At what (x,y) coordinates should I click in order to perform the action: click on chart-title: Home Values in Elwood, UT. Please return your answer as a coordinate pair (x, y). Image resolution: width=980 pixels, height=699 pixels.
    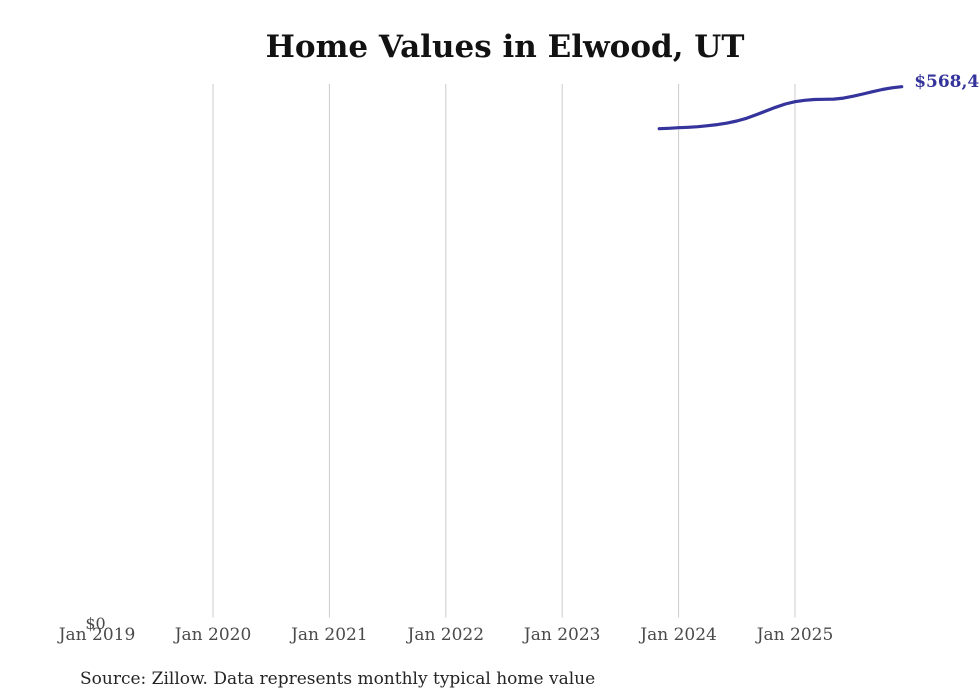
    Looking at the image, I should click on (505, 47).